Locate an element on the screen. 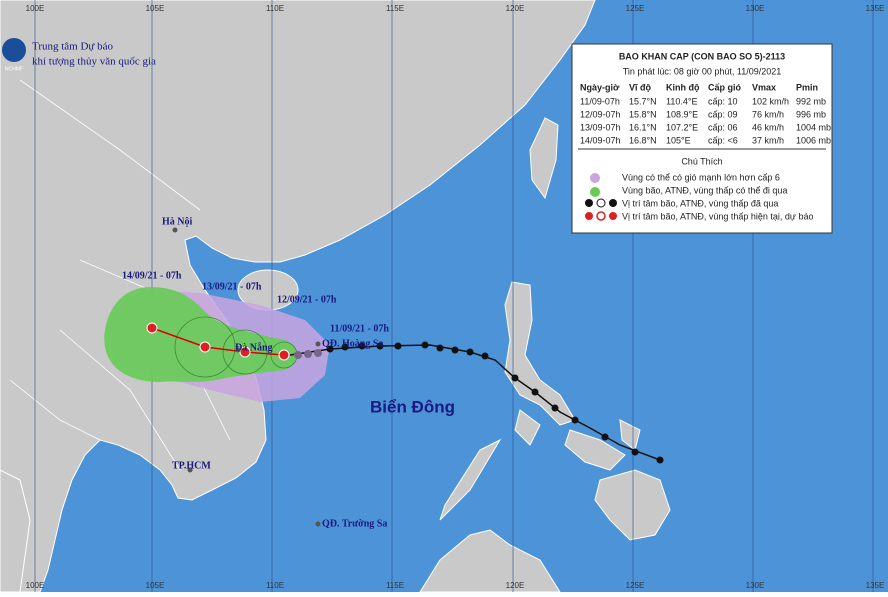 This screenshot has height=597, width=888. table-cell: 996 mb is located at coordinates (811, 114).